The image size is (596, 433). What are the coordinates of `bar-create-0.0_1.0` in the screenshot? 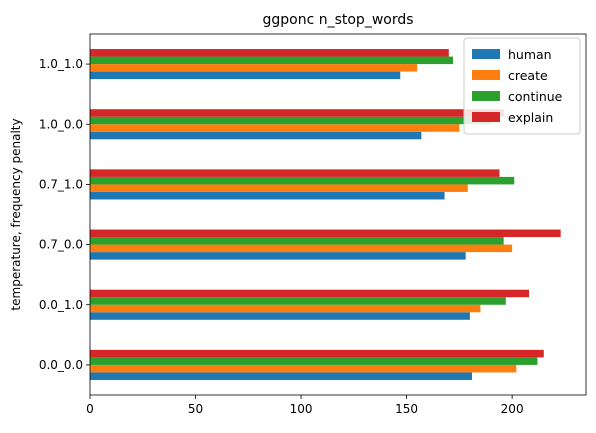 It's located at (285, 308).